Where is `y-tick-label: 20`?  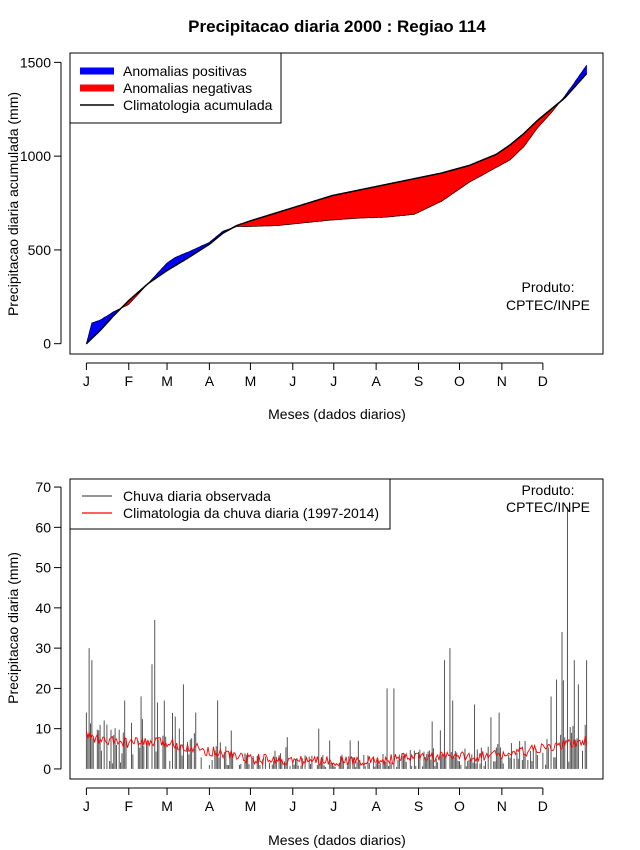 y-tick-label: 20 is located at coordinates (43, 688).